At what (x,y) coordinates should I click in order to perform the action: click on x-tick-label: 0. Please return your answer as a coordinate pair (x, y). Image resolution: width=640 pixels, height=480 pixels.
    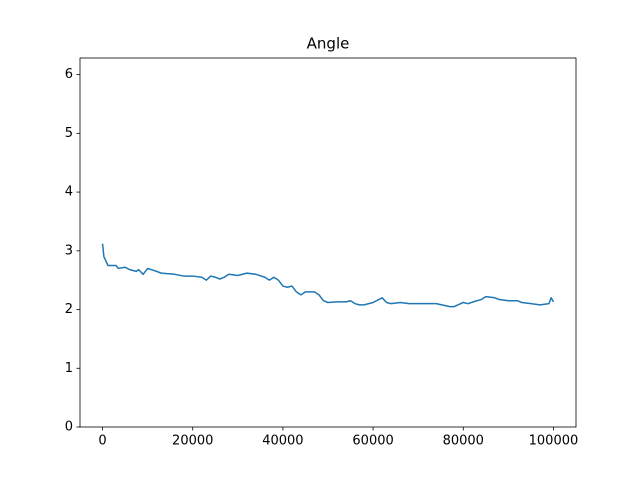
    Looking at the image, I should click on (102, 441).